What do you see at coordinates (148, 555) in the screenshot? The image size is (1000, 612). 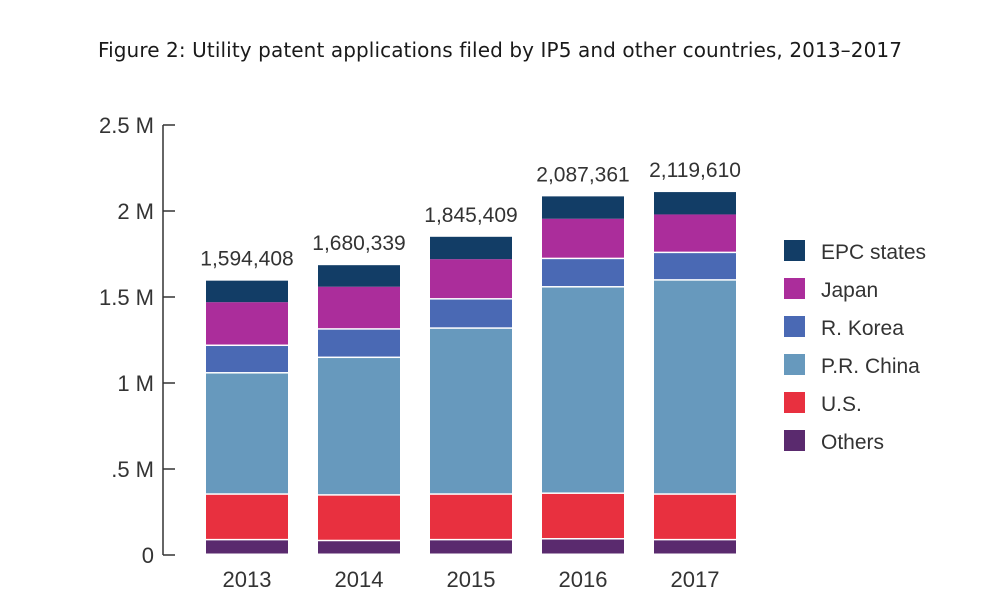 I see `y-tick-label: 0` at bounding box center [148, 555].